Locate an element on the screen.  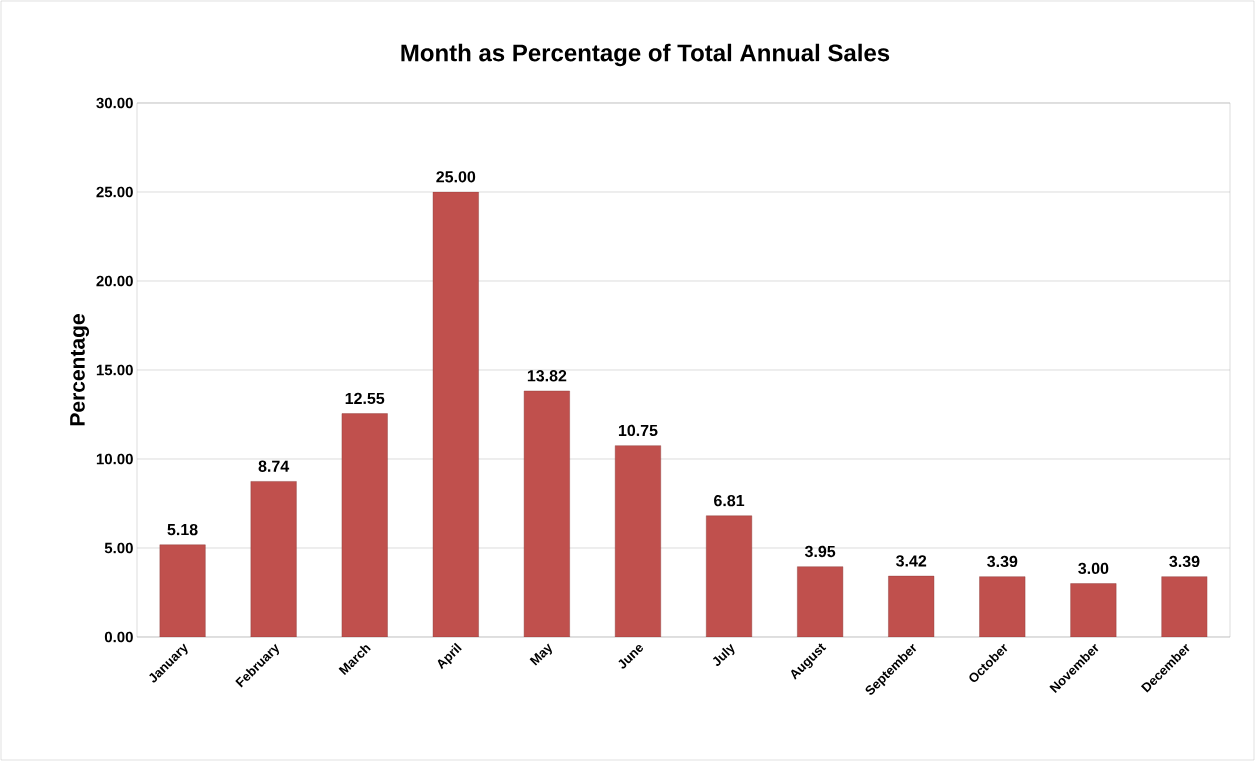
data-label: 3.95 is located at coordinates (820, 551).